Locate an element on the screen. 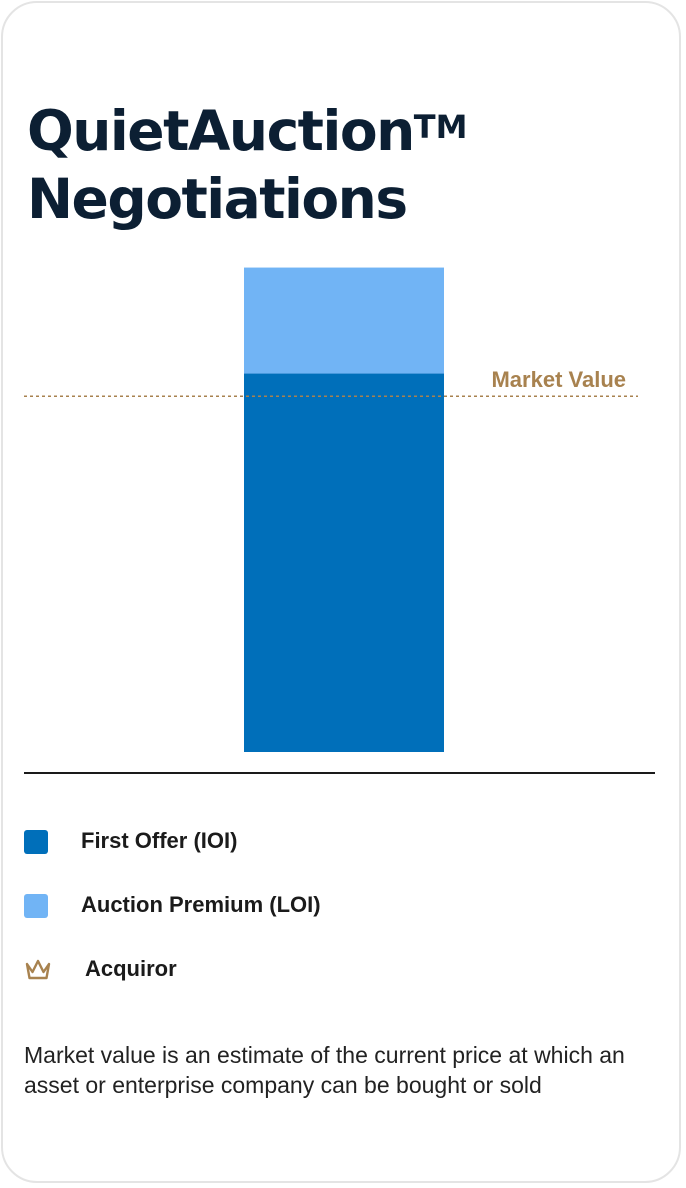 This screenshot has width=686, height=1188. crown-icon is located at coordinates (38, 969).